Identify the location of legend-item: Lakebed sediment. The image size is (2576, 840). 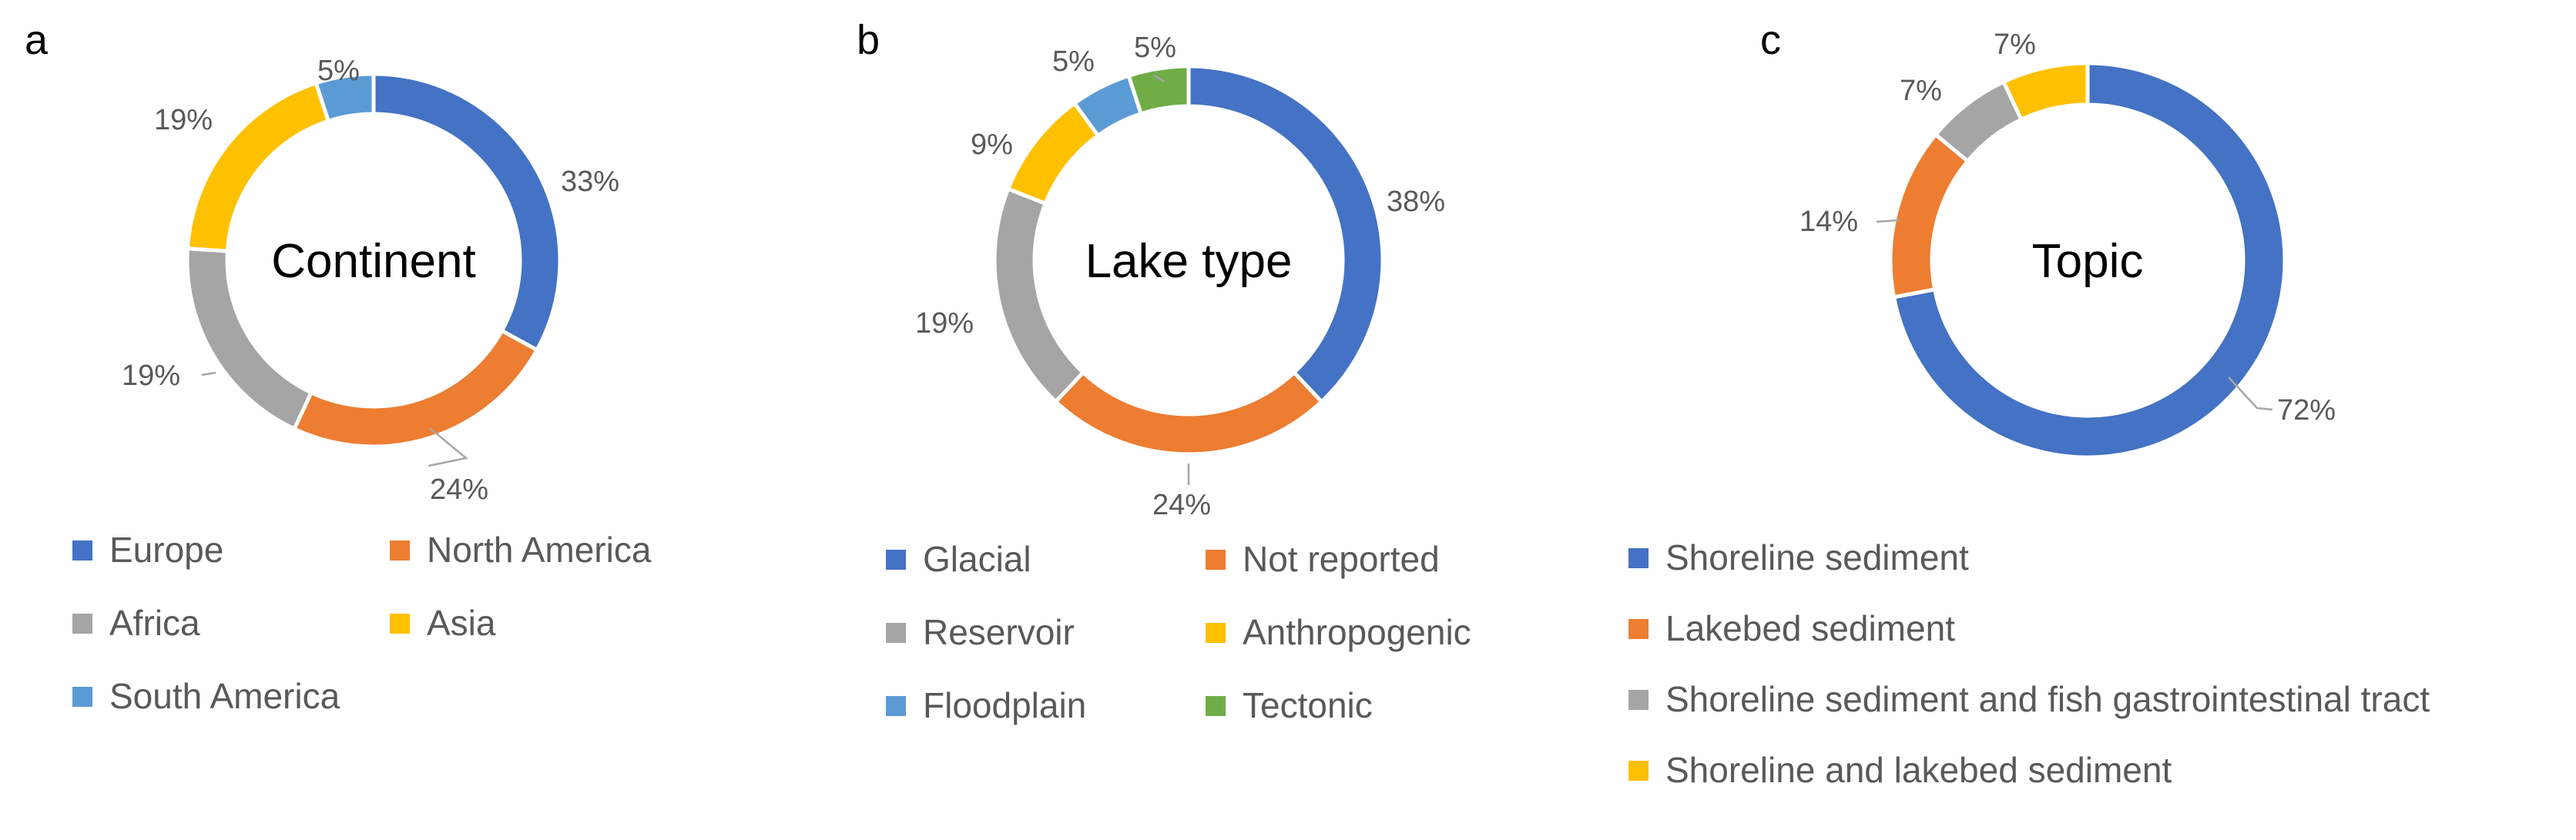
(1791, 628).